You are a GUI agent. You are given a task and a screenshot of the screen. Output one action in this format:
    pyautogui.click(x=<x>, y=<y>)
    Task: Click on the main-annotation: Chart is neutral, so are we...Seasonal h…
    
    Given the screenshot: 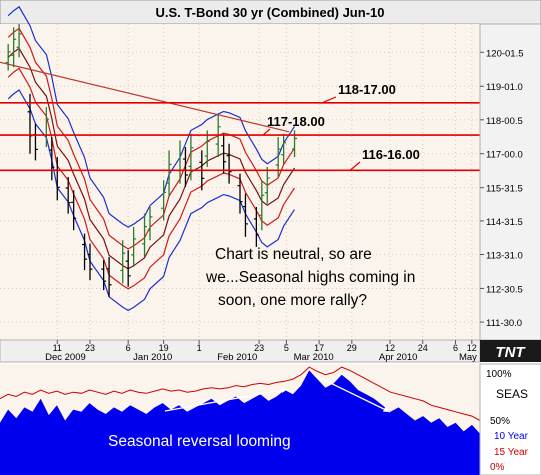 What is the action you would take?
    pyautogui.click(x=310, y=277)
    